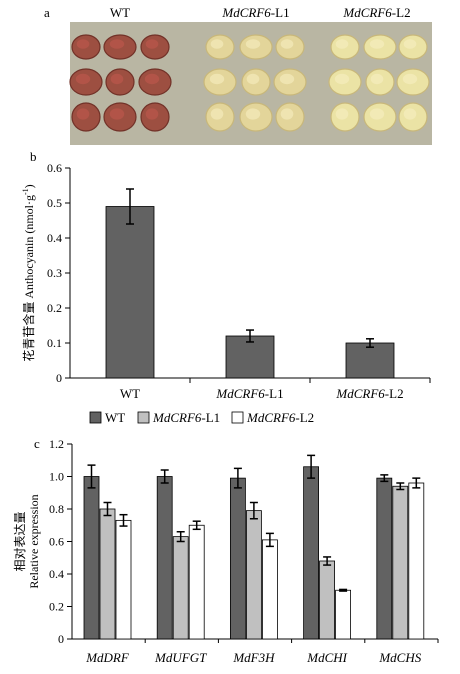  I want to click on x-tick-label: WT, so click(130, 393).